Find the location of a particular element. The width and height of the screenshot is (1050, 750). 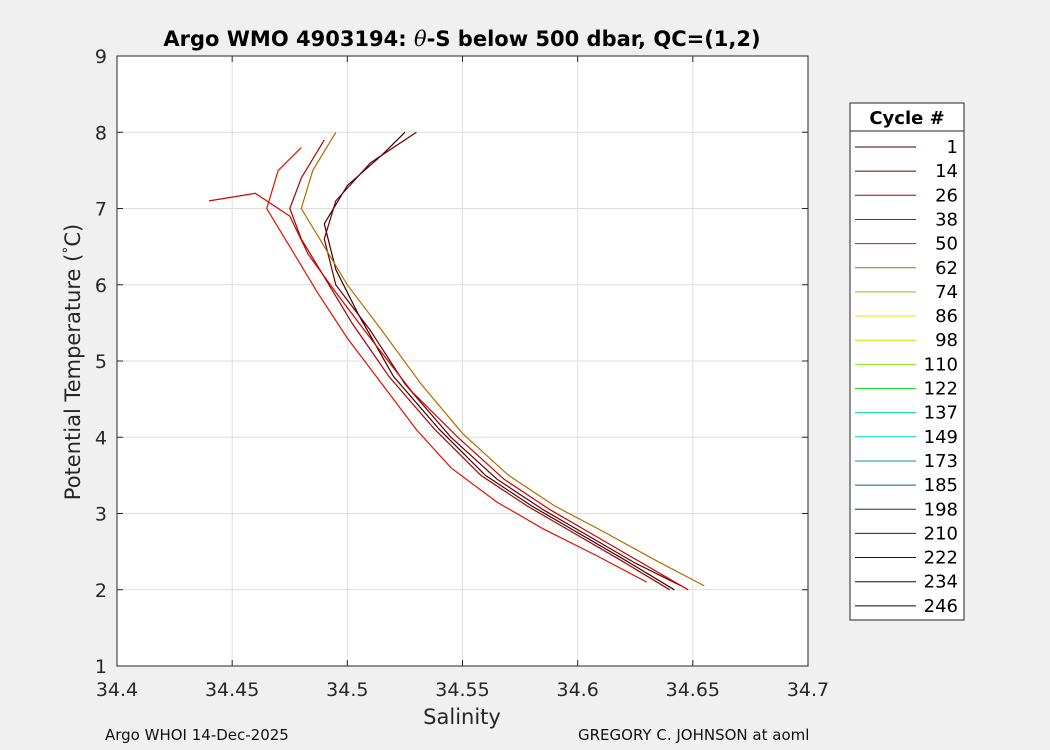

legend-label-62: 62 is located at coordinates (946, 268).